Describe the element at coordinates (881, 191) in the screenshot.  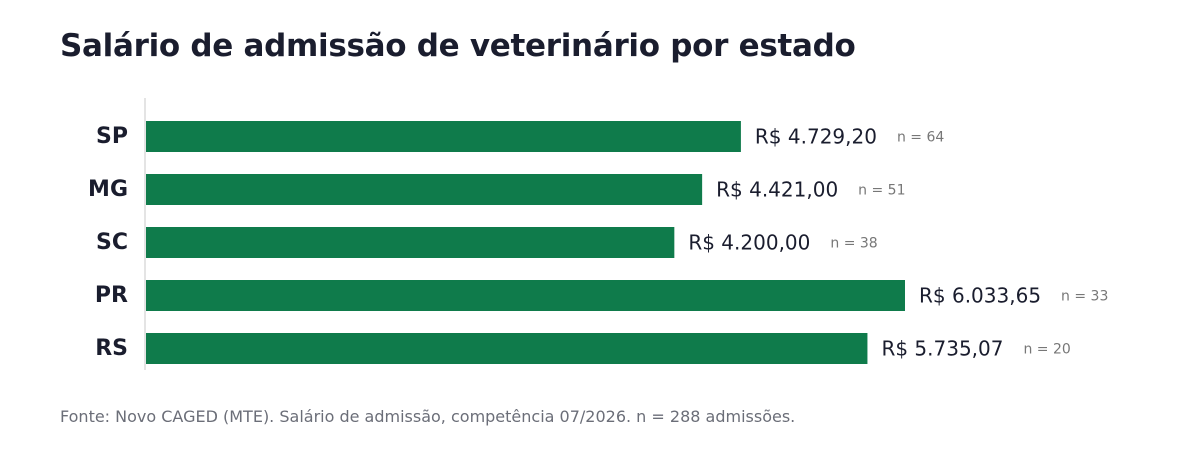
I see `n-label-mg: n = 51` at that location.